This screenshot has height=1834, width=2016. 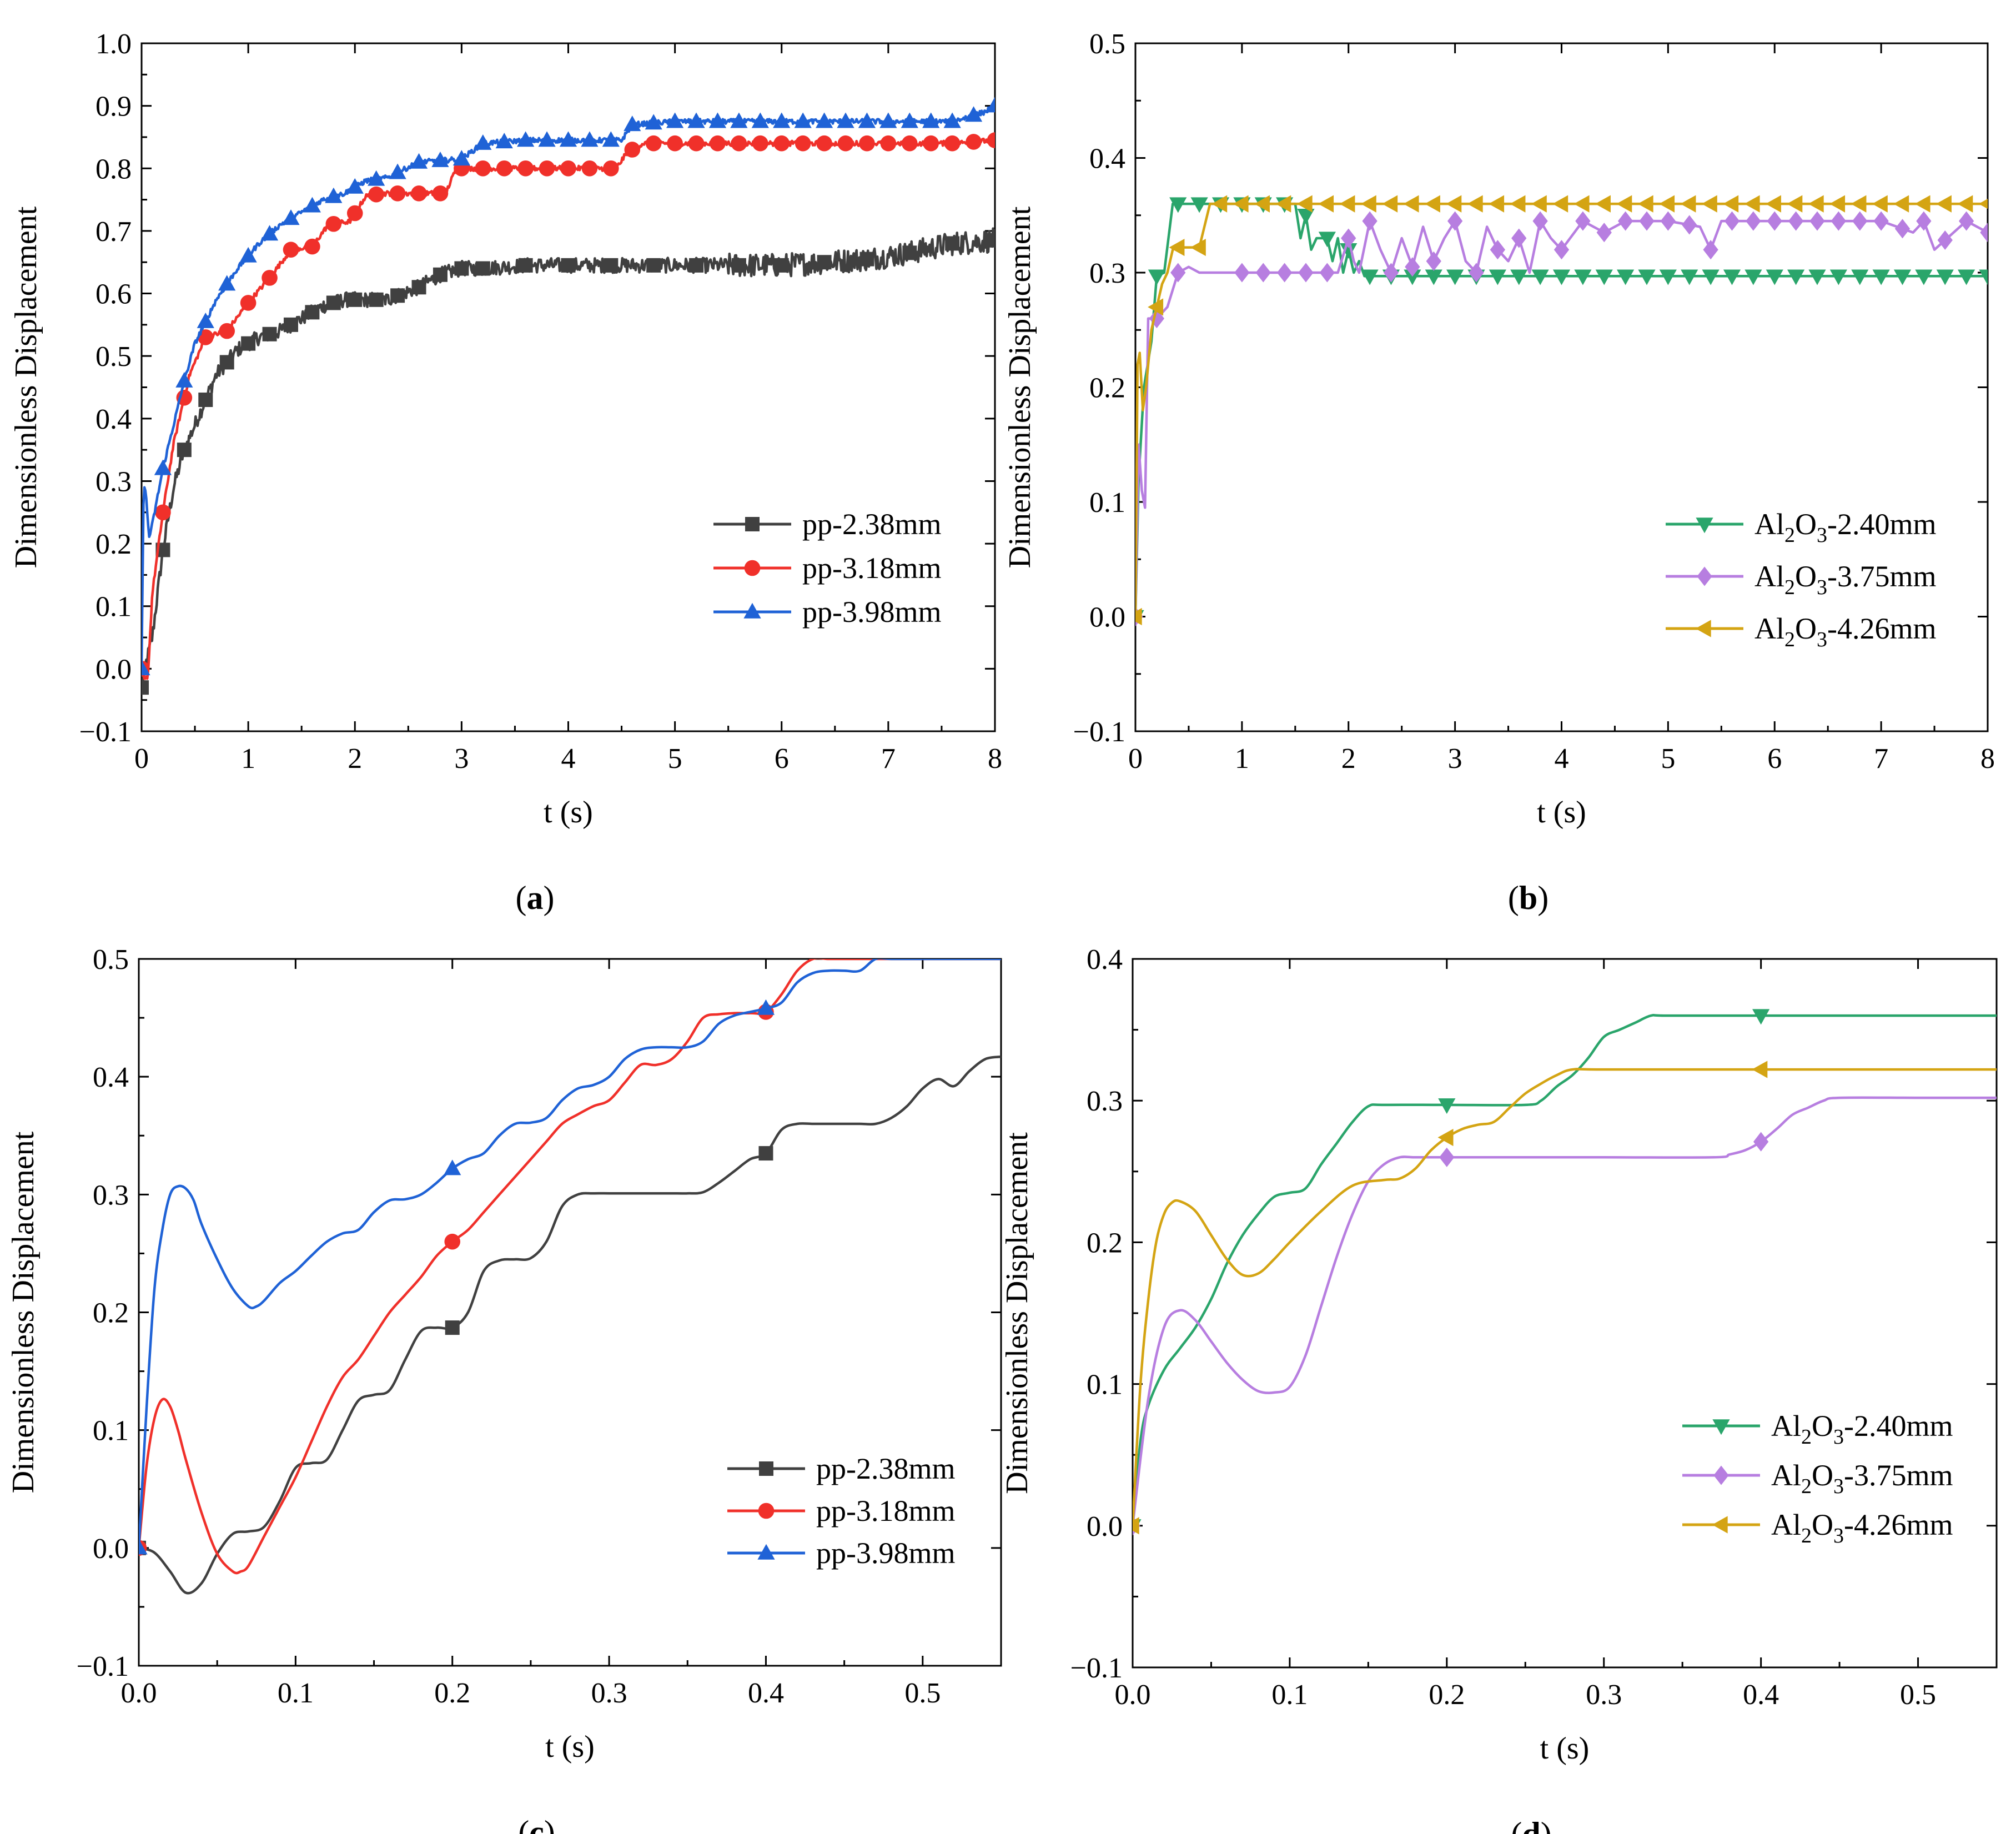 I want to click on x-tick-label: 0.3, so click(x=609, y=1693).